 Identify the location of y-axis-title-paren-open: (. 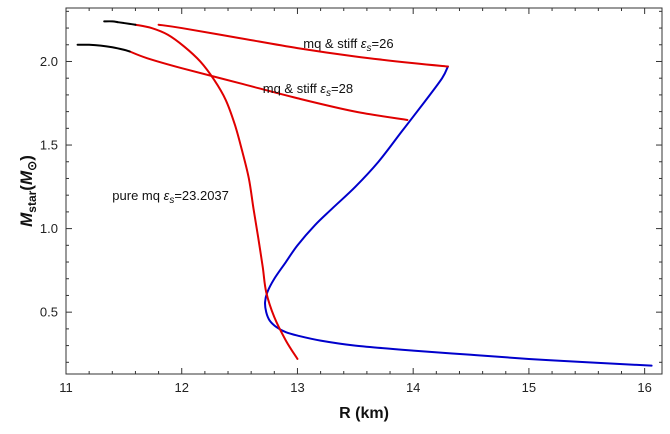
(26, 188).